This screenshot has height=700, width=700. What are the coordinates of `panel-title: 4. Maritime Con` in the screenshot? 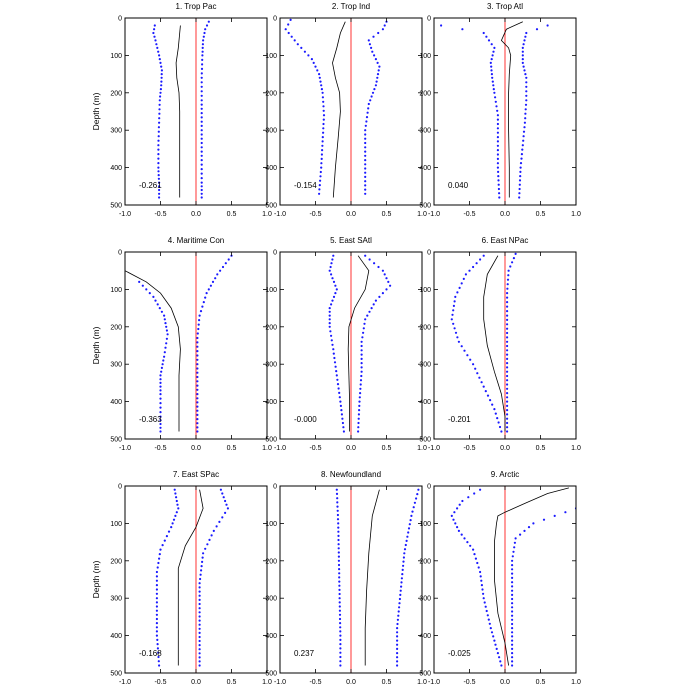 It's located at (196, 240).